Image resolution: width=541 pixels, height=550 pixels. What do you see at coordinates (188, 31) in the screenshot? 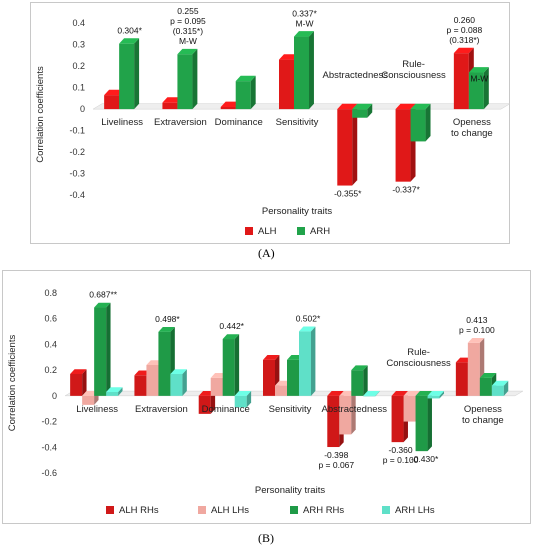
I see `data-label: (0.315*)` at bounding box center [188, 31].